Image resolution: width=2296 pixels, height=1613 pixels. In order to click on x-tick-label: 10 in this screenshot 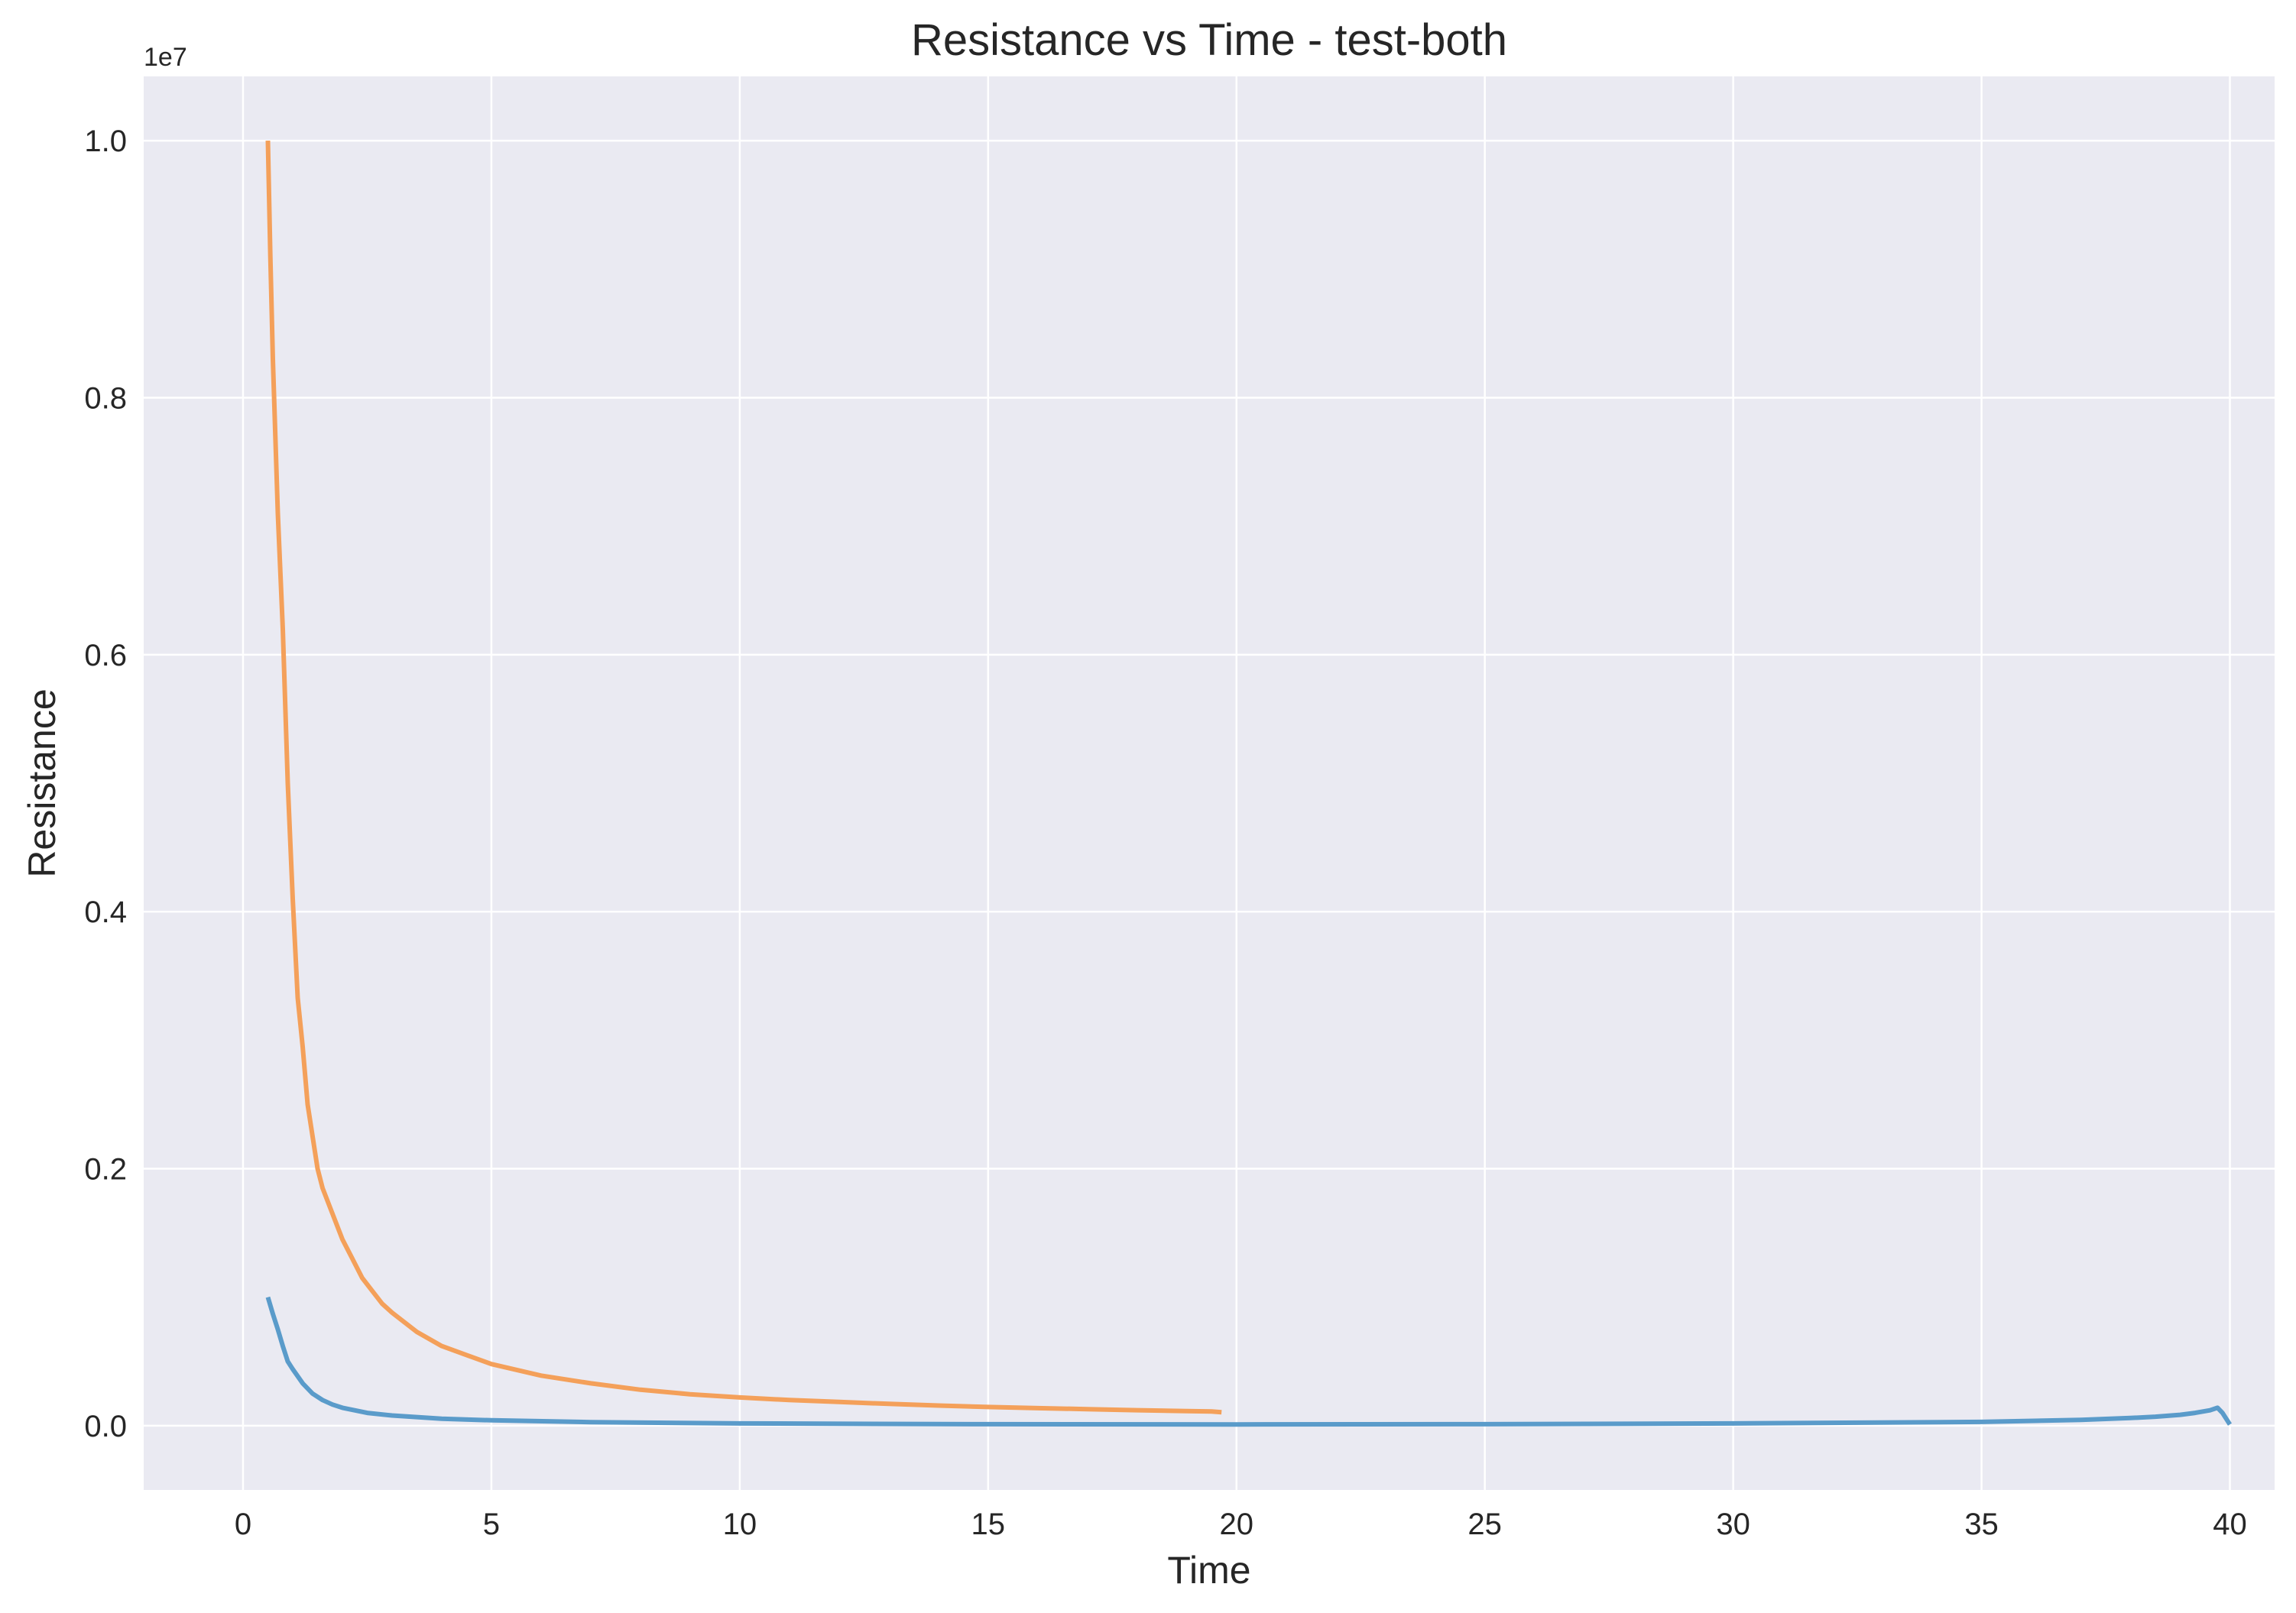, I will do `click(740, 1524)`.